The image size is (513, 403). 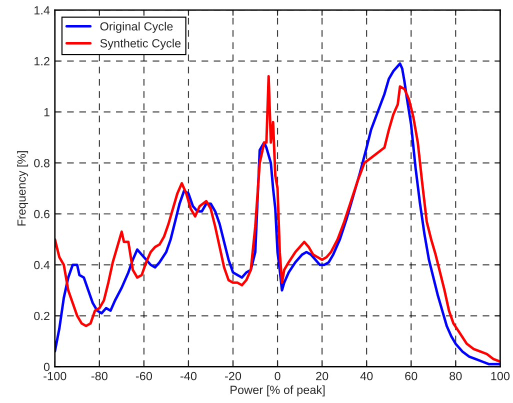 I want to click on legend-label: Original Cycle, so click(x=136, y=27).